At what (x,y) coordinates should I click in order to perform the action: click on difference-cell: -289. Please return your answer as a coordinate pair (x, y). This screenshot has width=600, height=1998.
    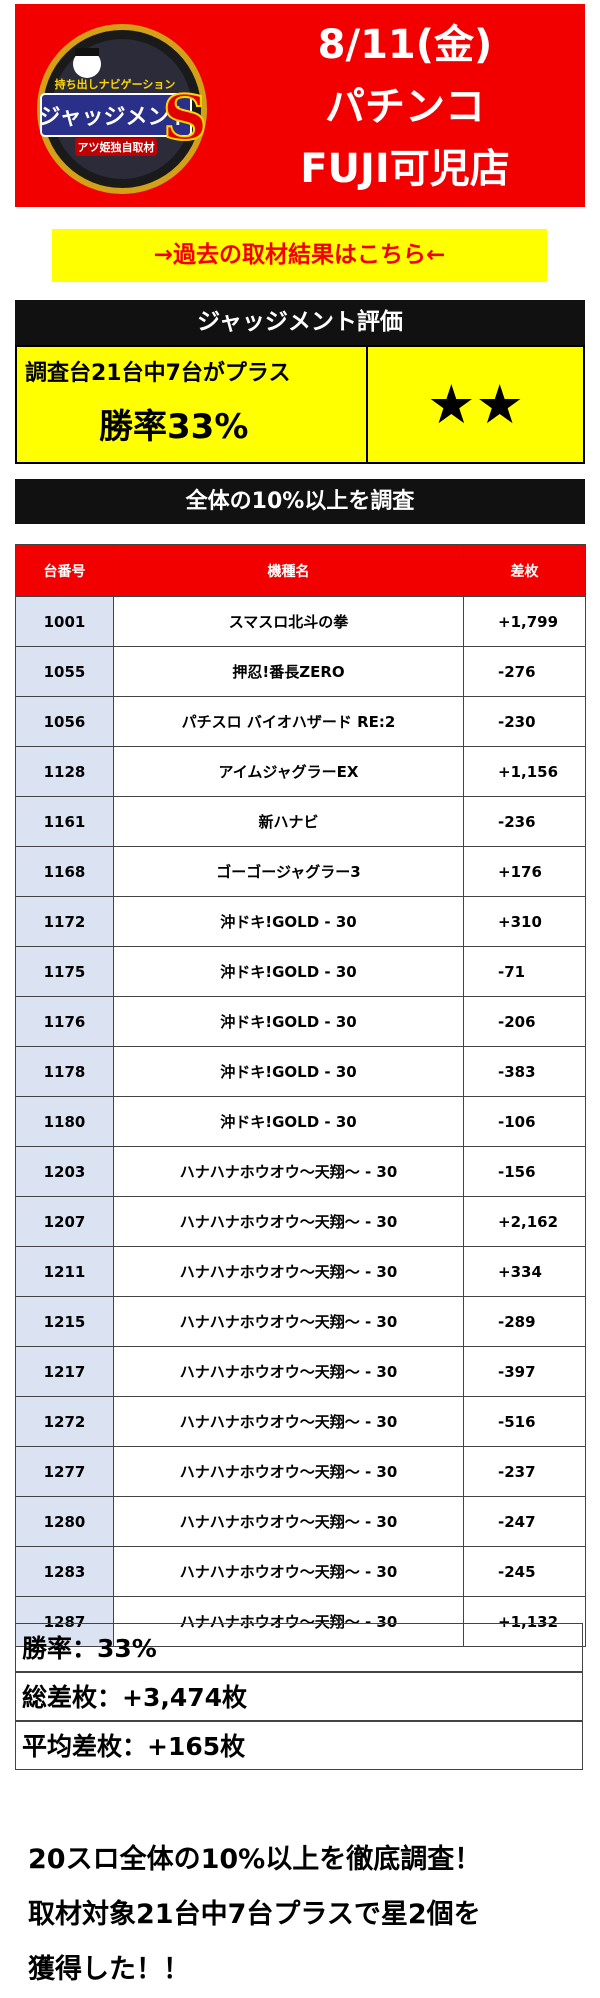
    Looking at the image, I should click on (524, 1321).